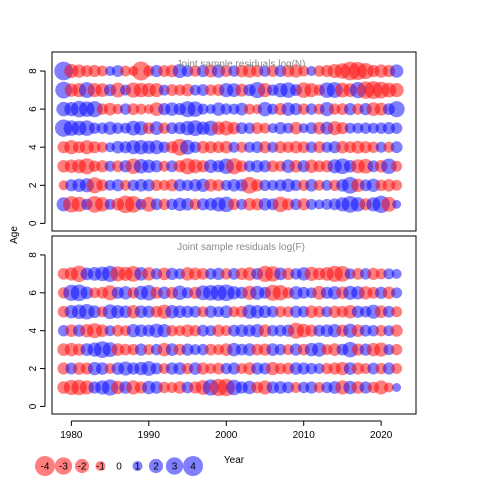  I want to click on legend-label: 4, so click(193, 467).